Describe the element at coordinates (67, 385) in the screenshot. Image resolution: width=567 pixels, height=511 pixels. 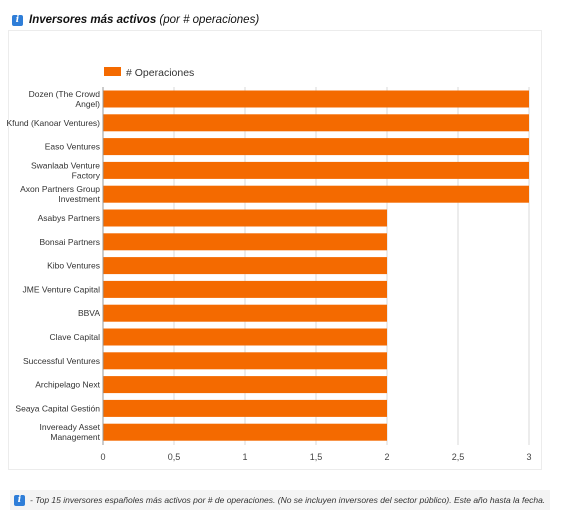
I see `category-label: Archipelago Next` at that location.